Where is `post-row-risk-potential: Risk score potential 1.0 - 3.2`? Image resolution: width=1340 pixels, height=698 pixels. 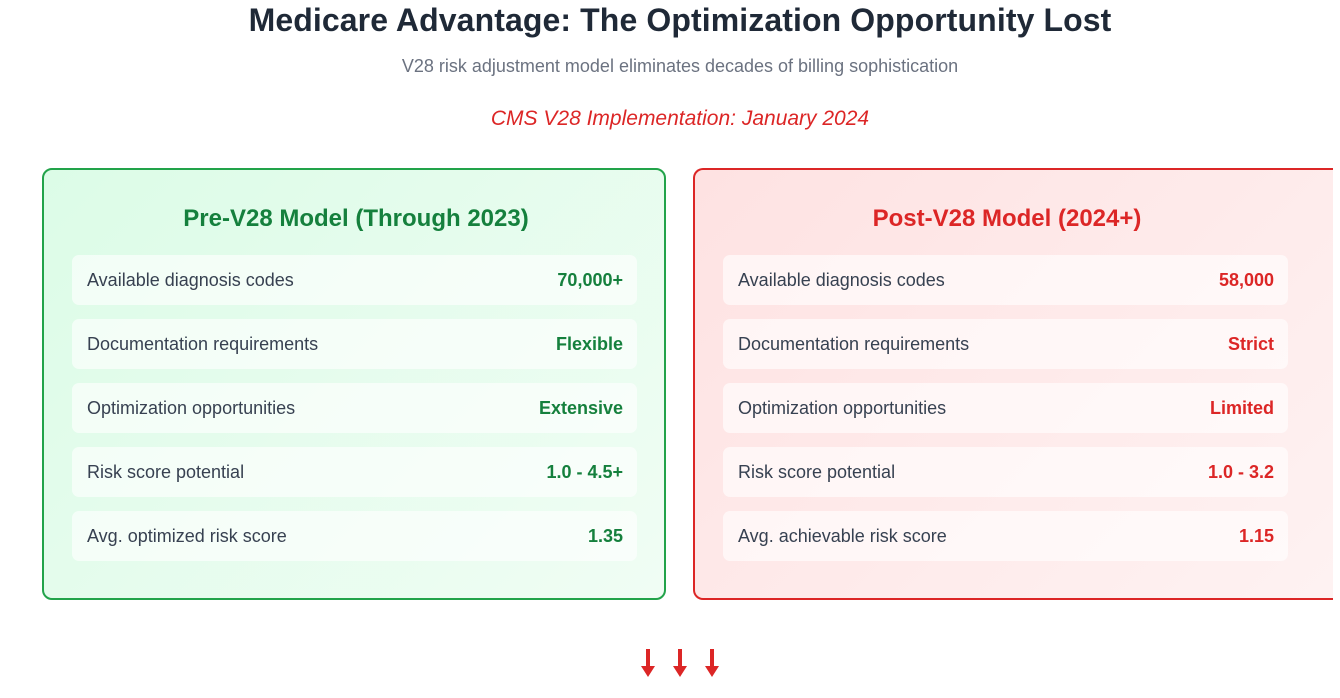 post-row-risk-potential: Risk score potential 1.0 - 3.2 is located at coordinates (1005, 472).